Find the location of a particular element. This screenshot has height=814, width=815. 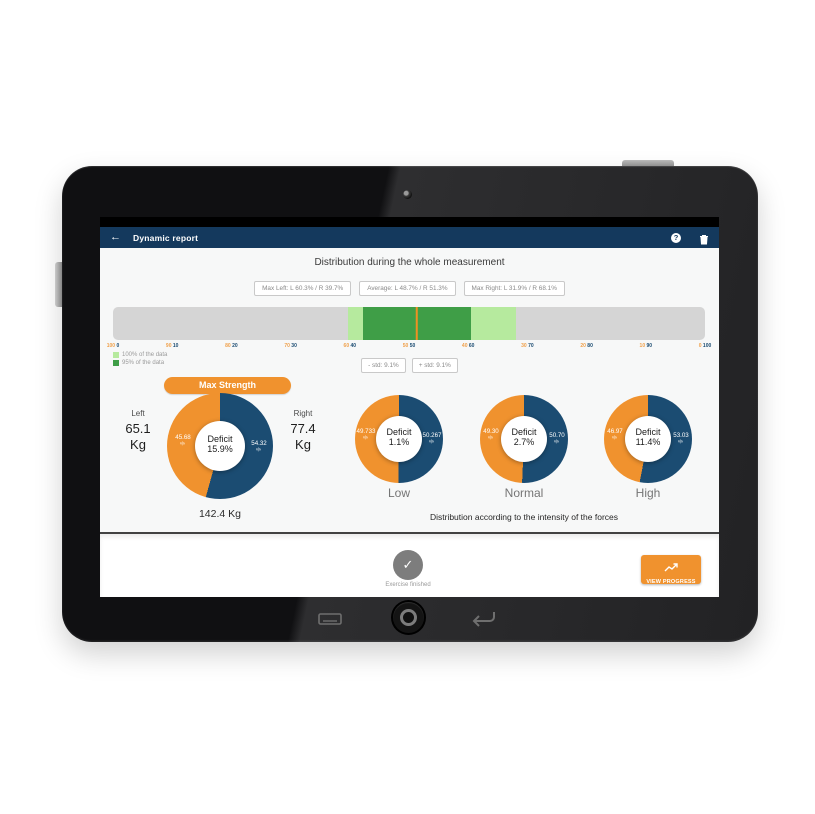

legend-item-95: 95% of the data is located at coordinates (140, 363).